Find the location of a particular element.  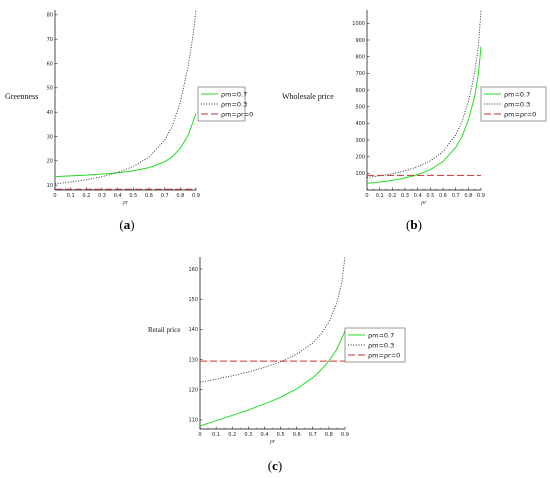

y-tick-label: 10 is located at coordinates (50, 186).